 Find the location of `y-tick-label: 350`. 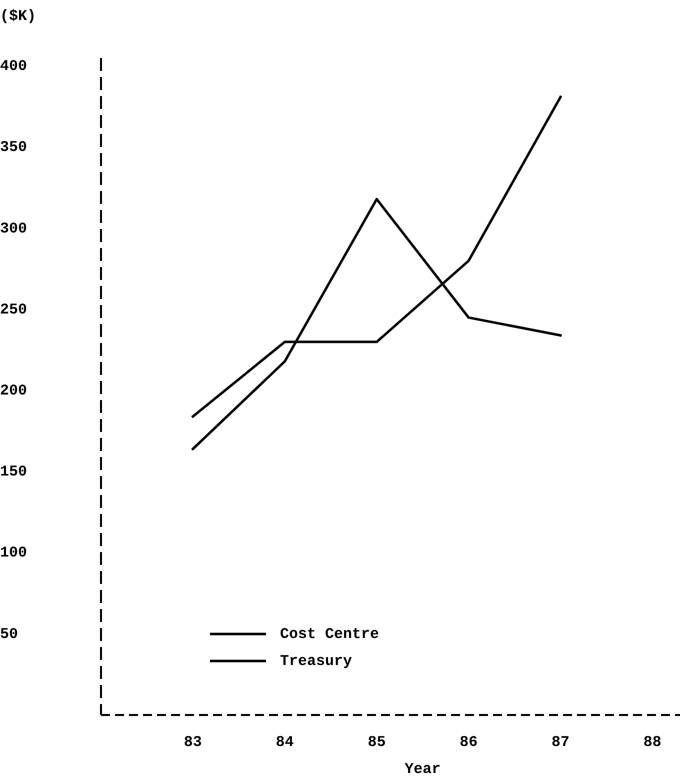

y-tick-label: 350 is located at coordinates (14, 147).